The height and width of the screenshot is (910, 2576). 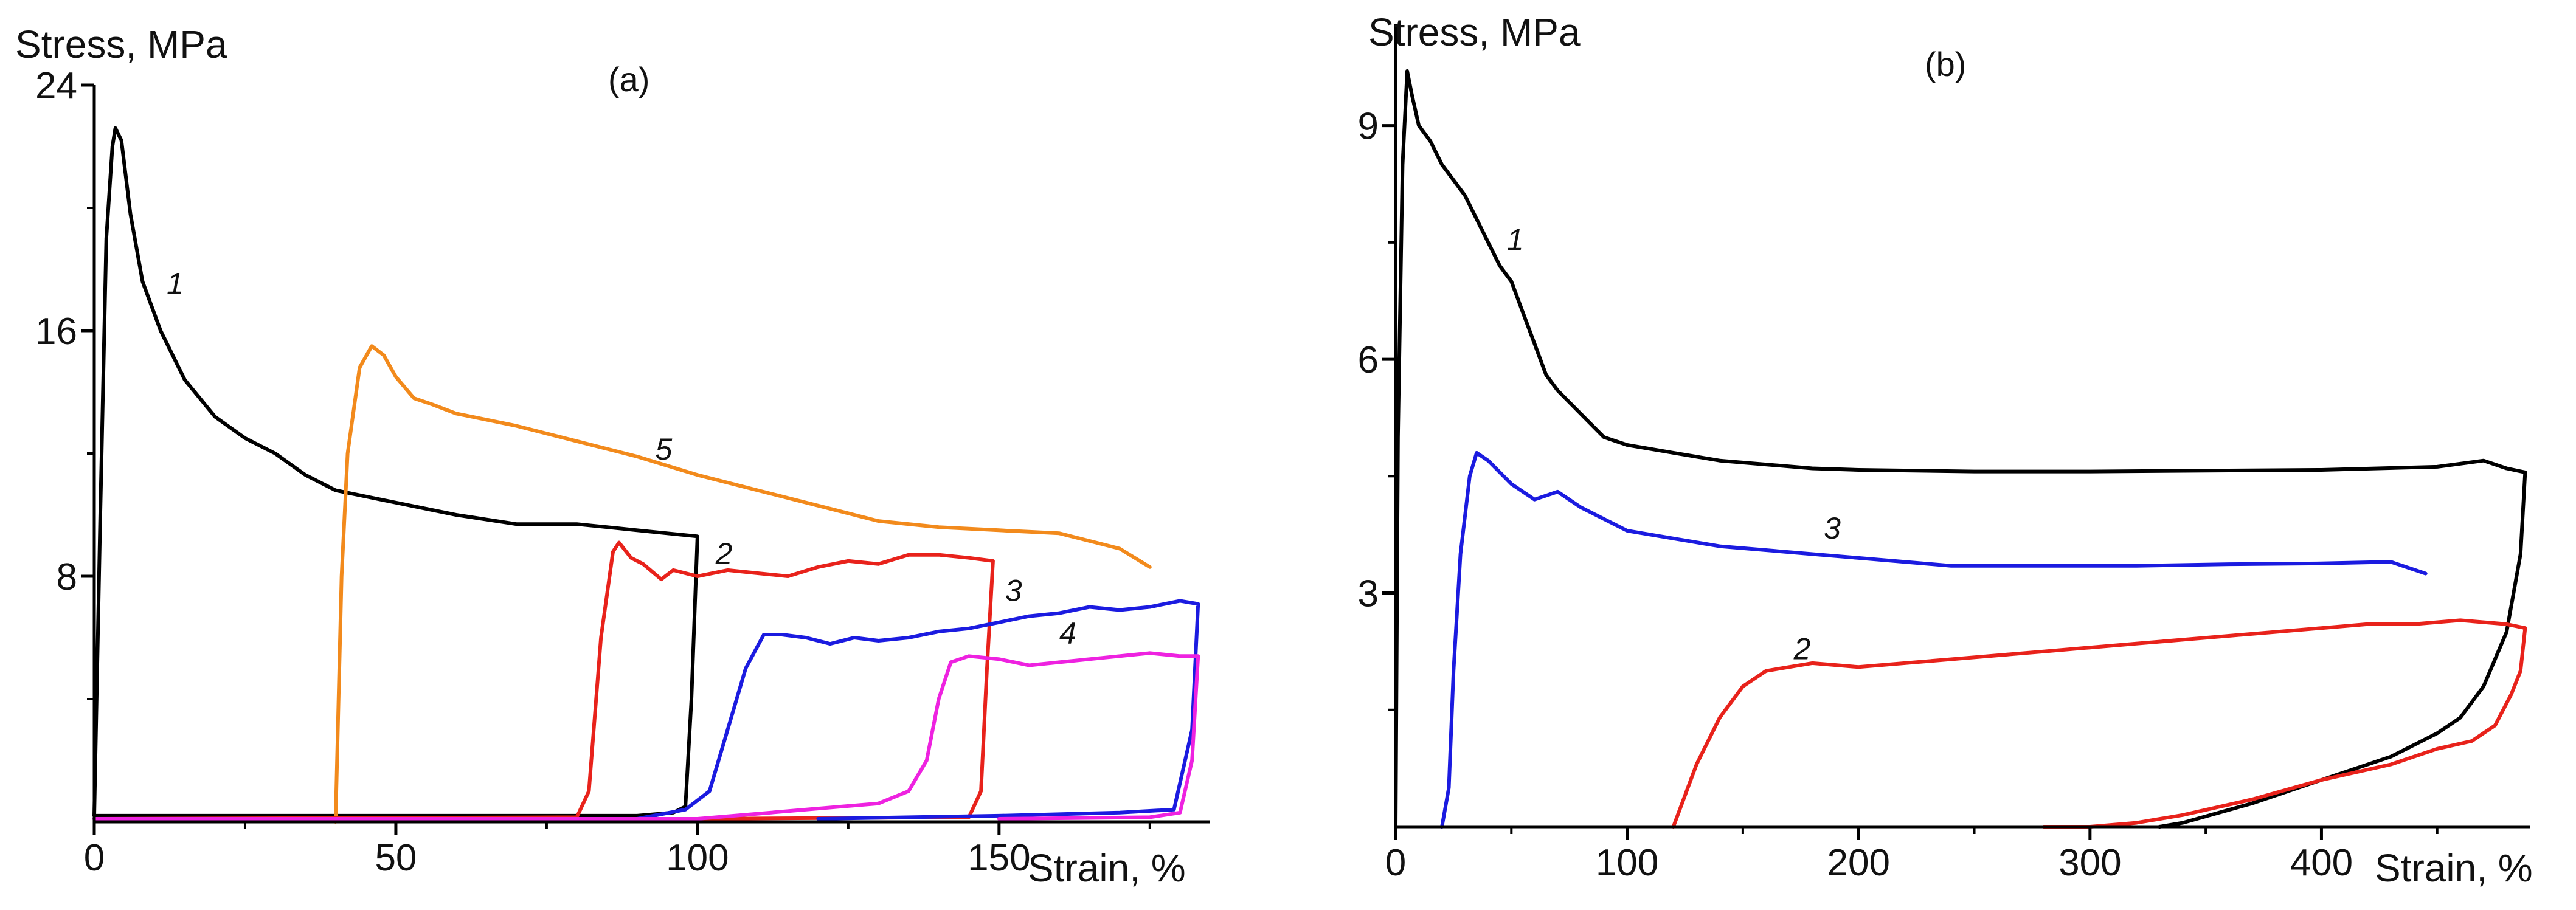 I want to click on panel-b-curve-label-2: 2, so click(x=1802, y=649).